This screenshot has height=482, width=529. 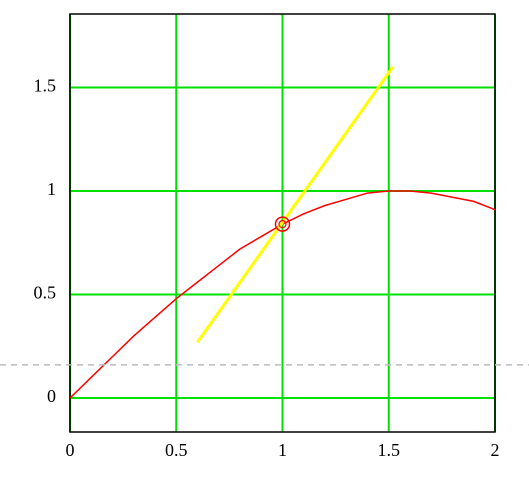 What do you see at coordinates (51, 396) in the screenshot?
I see `y-tick-label: 0` at bounding box center [51, 396].